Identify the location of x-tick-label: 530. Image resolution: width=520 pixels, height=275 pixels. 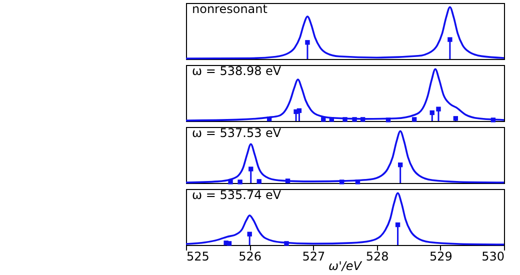
(493, 257).